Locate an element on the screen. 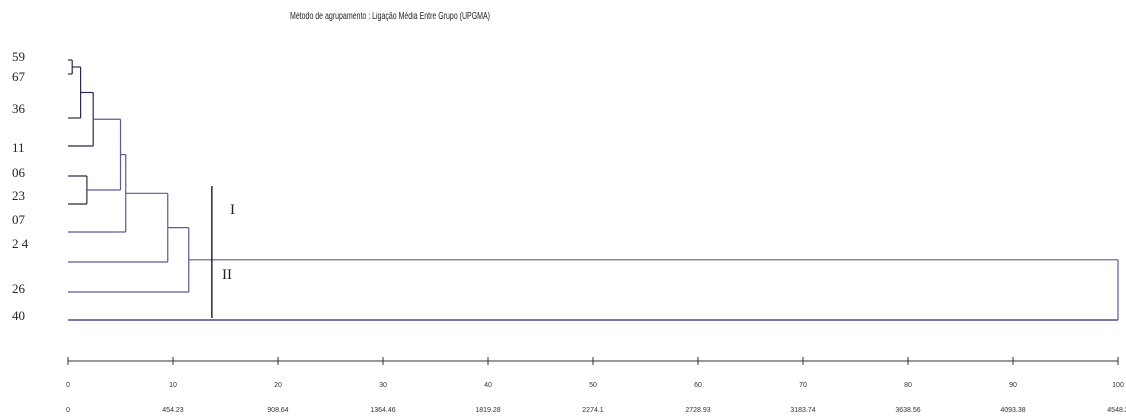  leaf-label-06: 06 is located at coordinates (18, 172).